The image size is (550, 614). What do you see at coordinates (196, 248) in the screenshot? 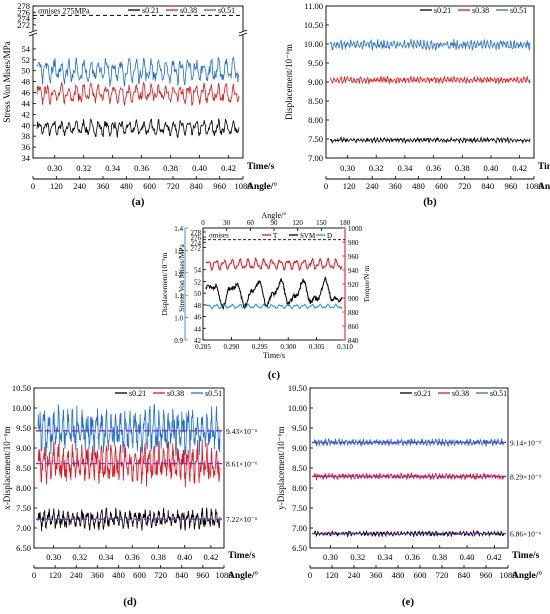
I see `stress-tick-label: 272` at bounding box center [196, 248].